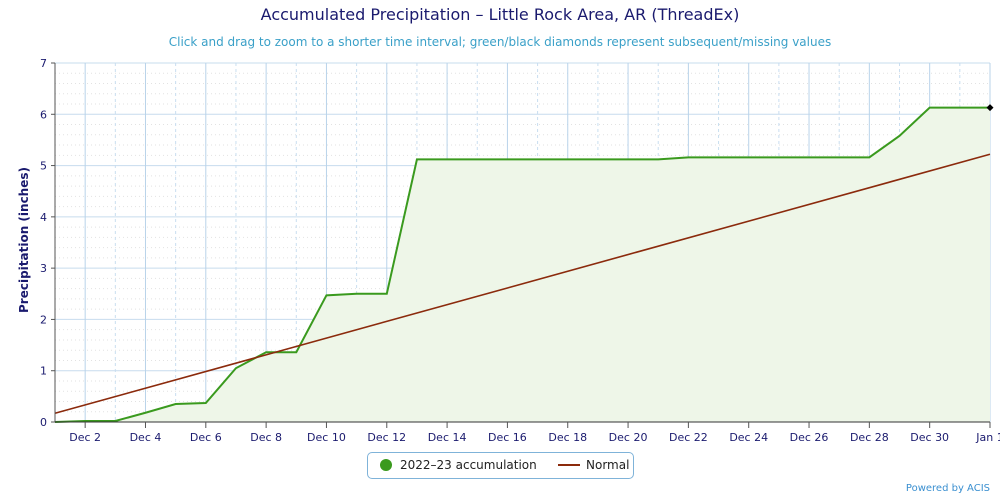 This screenshot has height=497, width=1000. What do you see at coordinates (43, 166) in the screenshot?
I see `y-tick-label: 5` at bounding box center [43, 166].